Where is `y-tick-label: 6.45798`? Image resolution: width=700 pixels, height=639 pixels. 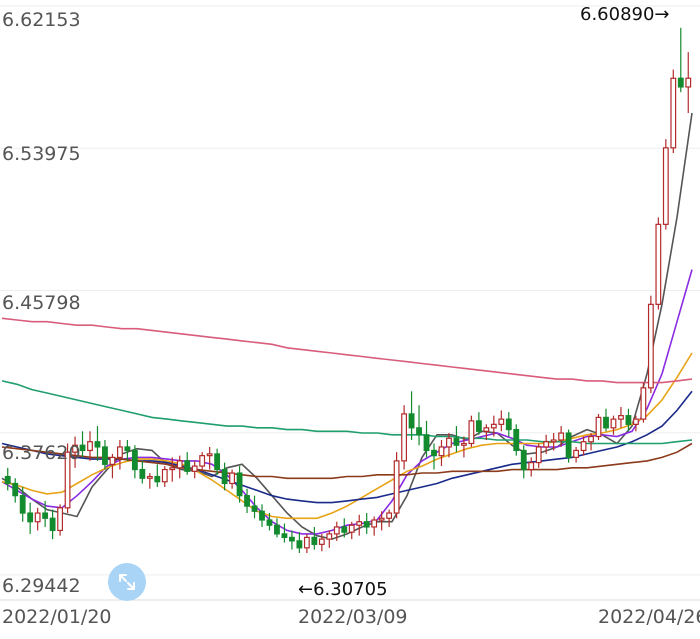
y-tick-label: 6.45798 is located at coordinates (41, 303).